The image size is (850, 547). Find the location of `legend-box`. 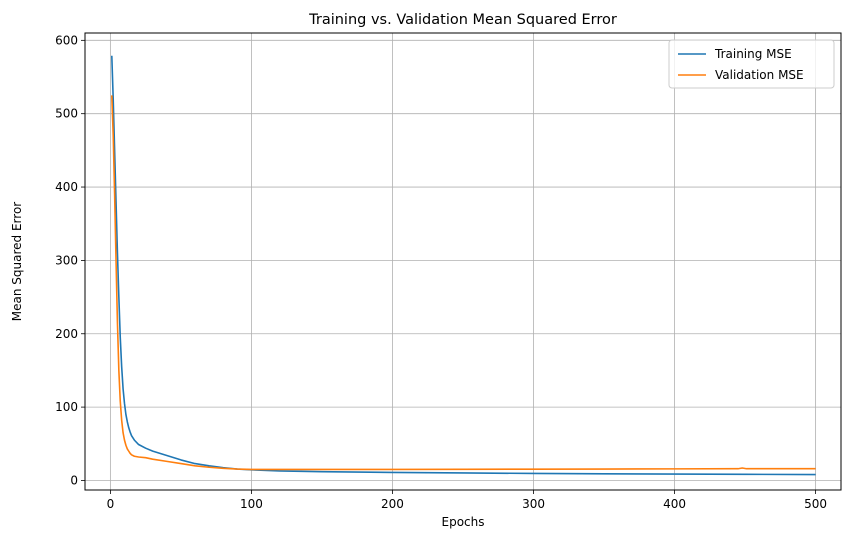

legend-box is located at coordinates (751, 64).